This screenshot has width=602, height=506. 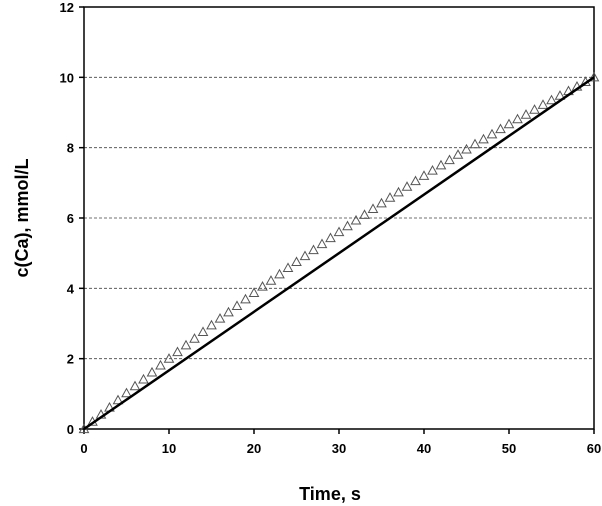 What do you see at coordinates (339, 448) in the screenshot?
I see `x-tick-label: 30` at bounding box center [339, 448].